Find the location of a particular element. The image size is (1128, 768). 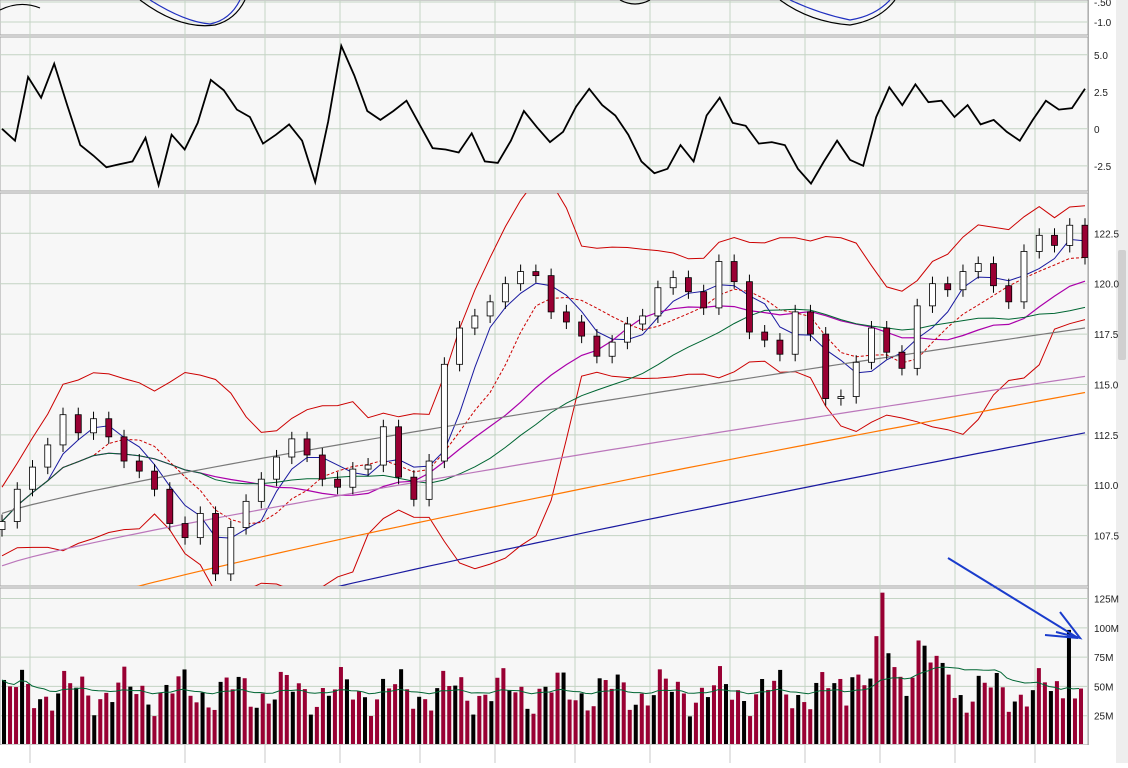

price-tick-label: 120.0 is located at coordinates (1106, 285).